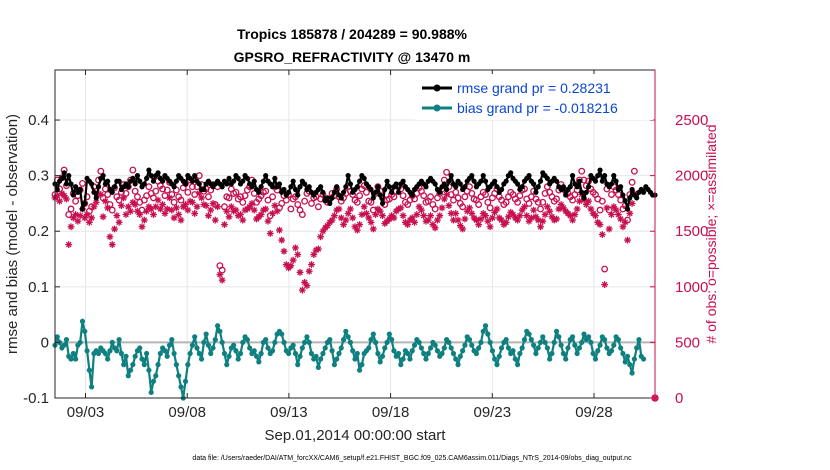  I want to click on y2-tick-label: 1000, so click(691, 287).